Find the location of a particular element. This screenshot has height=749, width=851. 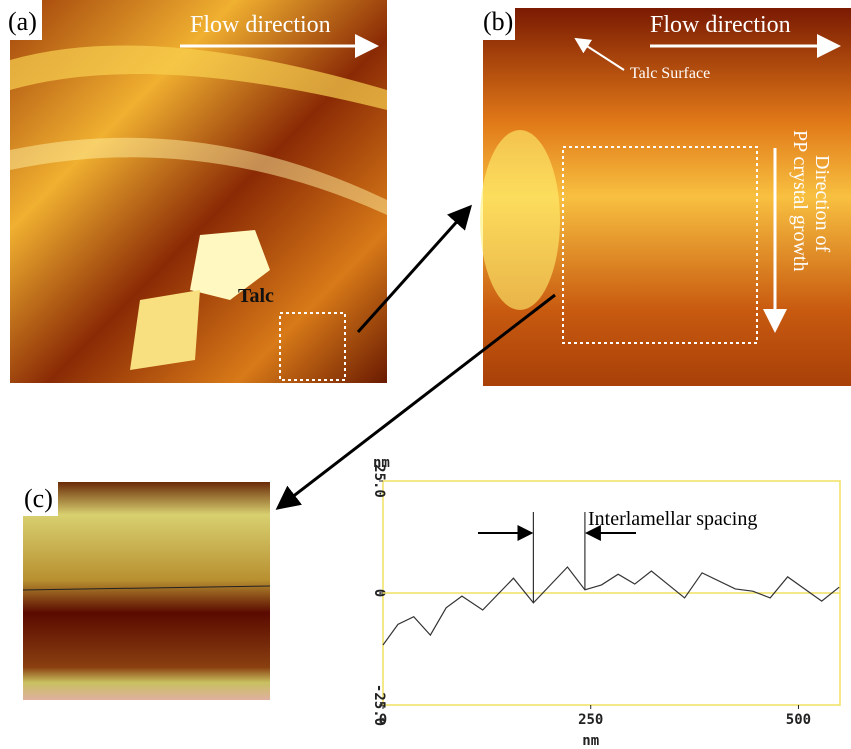

afm-image is located at coordinates (146, 591).